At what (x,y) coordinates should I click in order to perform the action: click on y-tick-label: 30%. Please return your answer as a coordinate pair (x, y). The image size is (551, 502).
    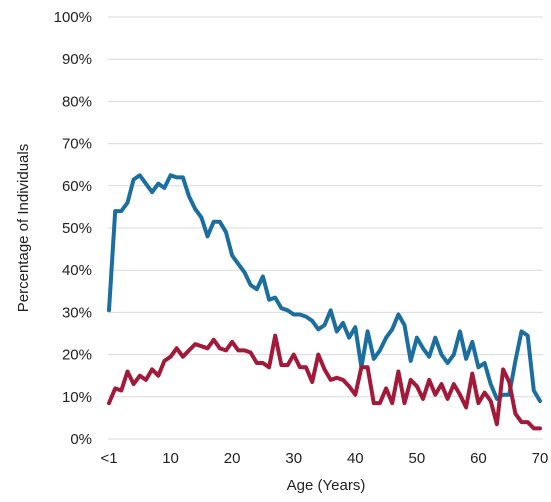
    Looking at the image, I should click on (77, 312).